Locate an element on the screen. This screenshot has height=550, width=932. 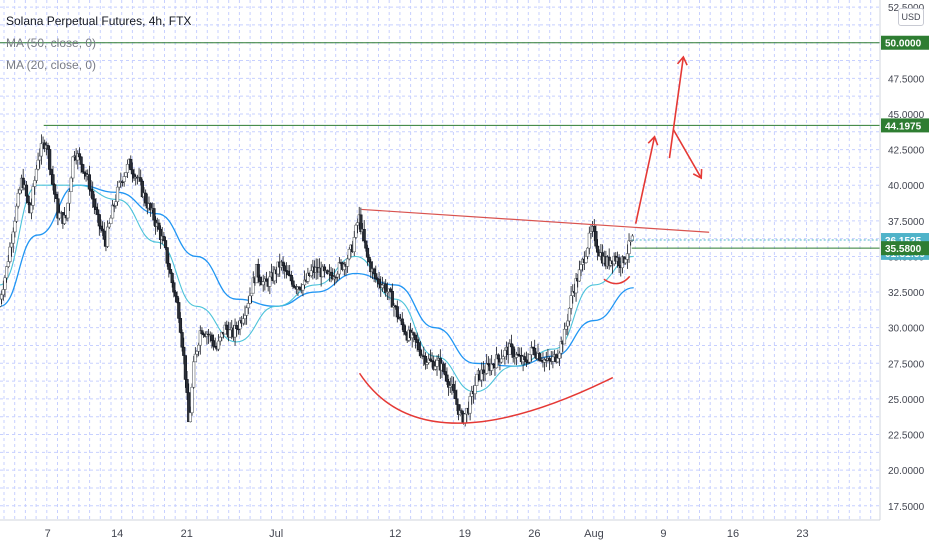
price-label-text: 50.0000 is located at coordinates (903, 44).